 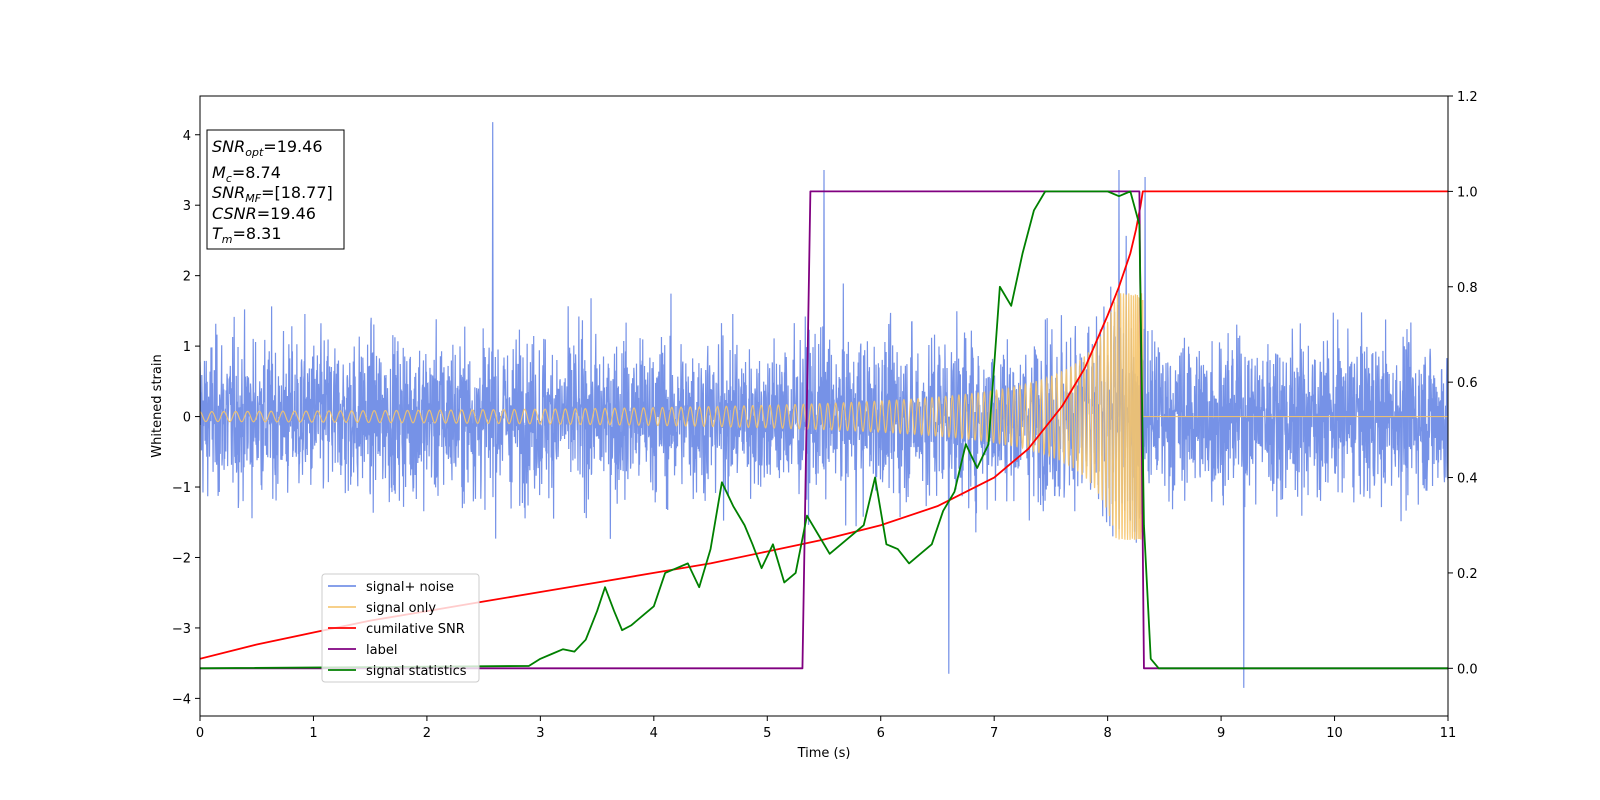 I want to click on y-left-tick-label: 0, so click(x=187, y=418).